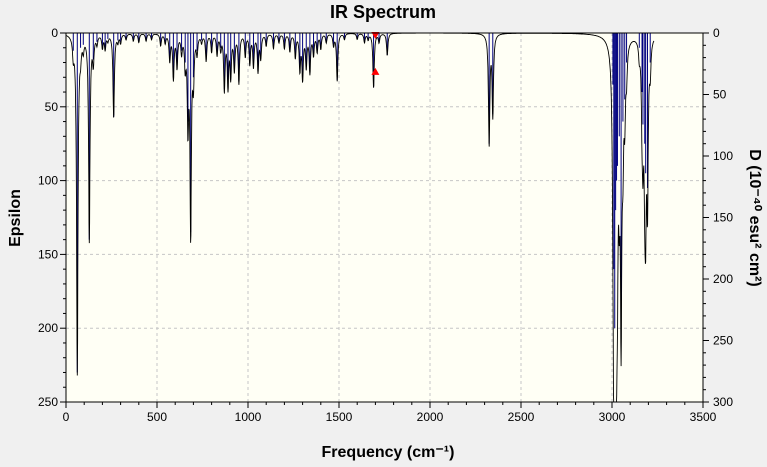  Describe the element at coordinates (723, 341) in the screenshot. I see `y2-tick-label: 250` at that location.